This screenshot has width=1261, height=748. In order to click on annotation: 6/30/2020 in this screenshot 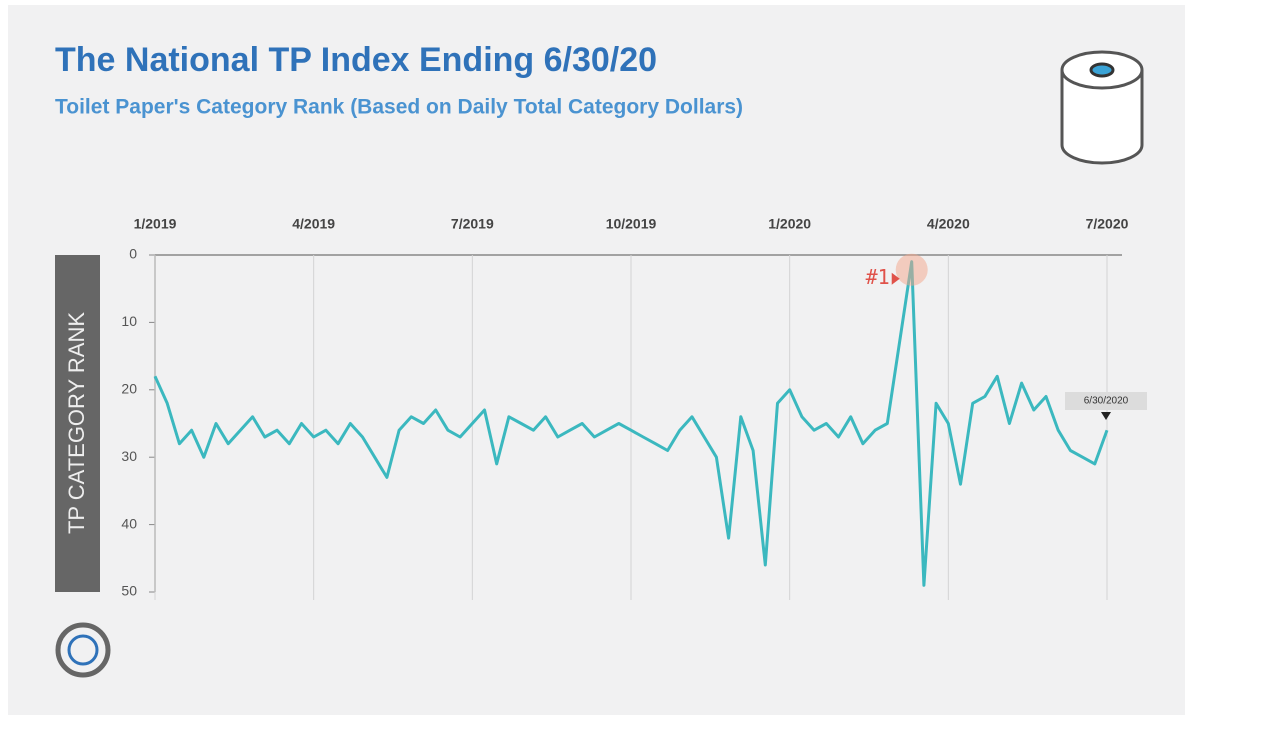, I will do `click(1106, 401)`.